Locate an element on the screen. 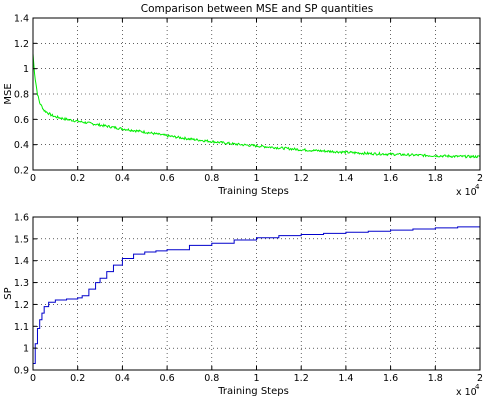  y-tick-label: 1.1 is located at coordinates (21, 327).